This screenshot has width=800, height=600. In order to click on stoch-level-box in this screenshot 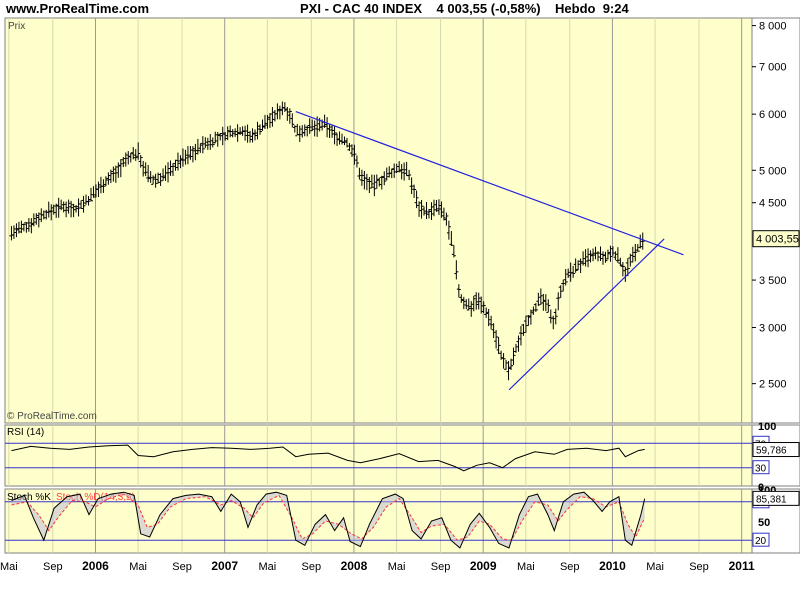, I will do `click(761, 539)`.